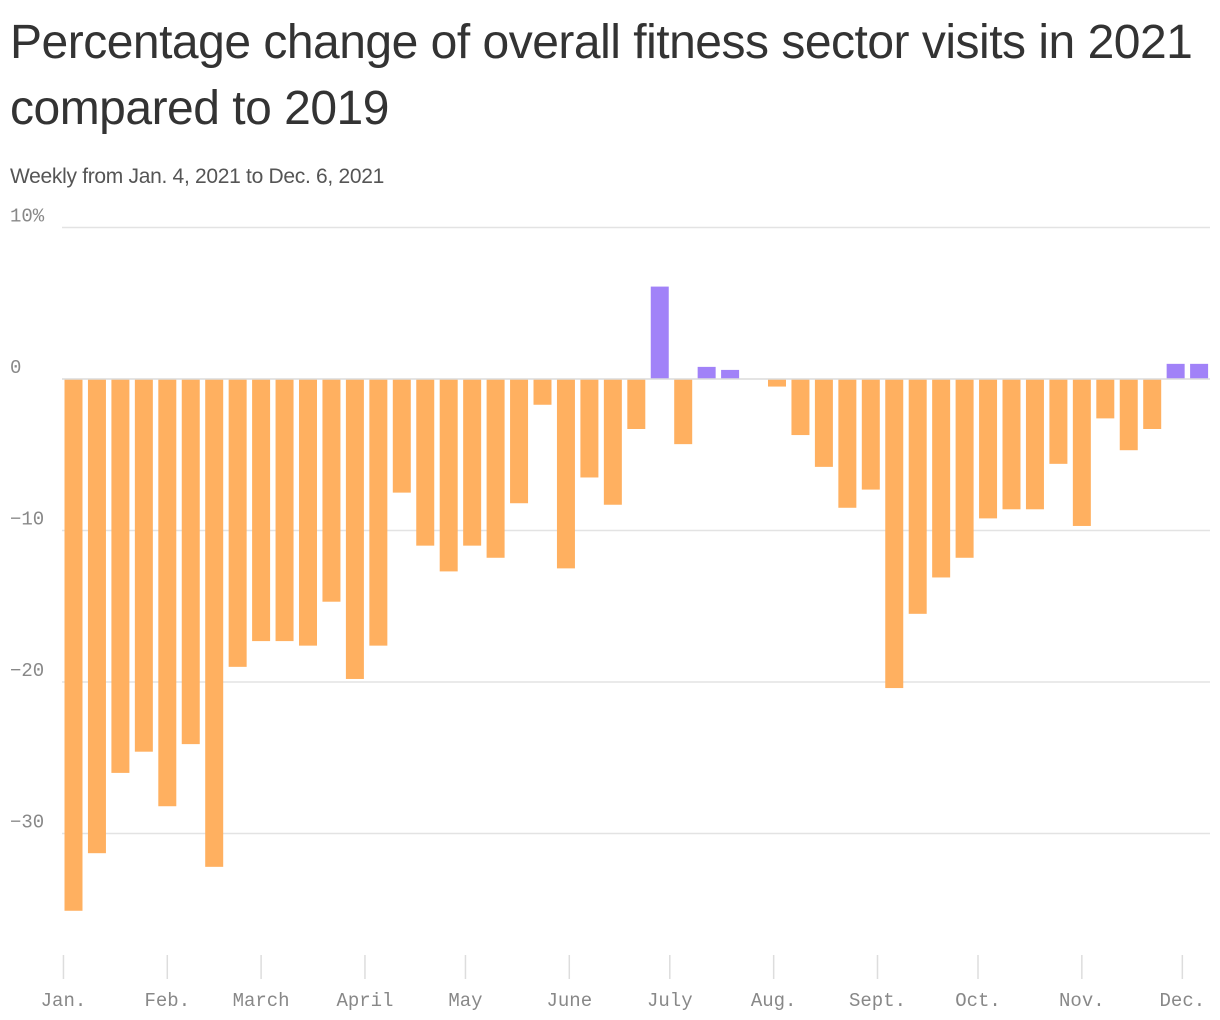 Image resolution: width=1220 pixels, height=1020 pixels. Describe the element at coordinates (27, 823) in the screenshot. I see `y-tick-label: −30` at that location.